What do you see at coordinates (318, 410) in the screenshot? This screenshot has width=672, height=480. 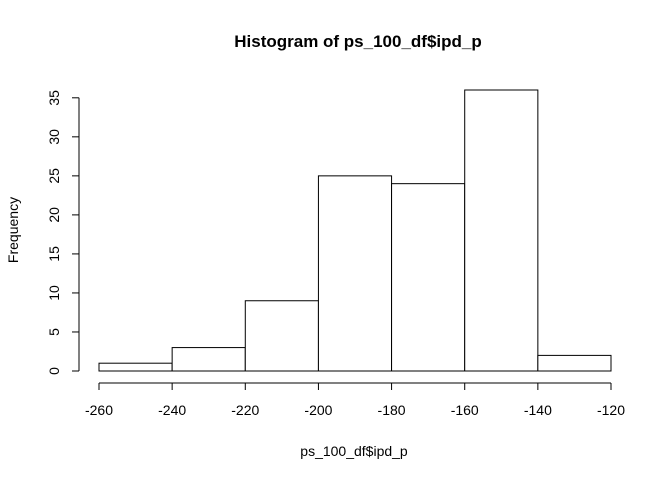 I see `x-tick-label-3: -200` at bounding box center [318, 410].